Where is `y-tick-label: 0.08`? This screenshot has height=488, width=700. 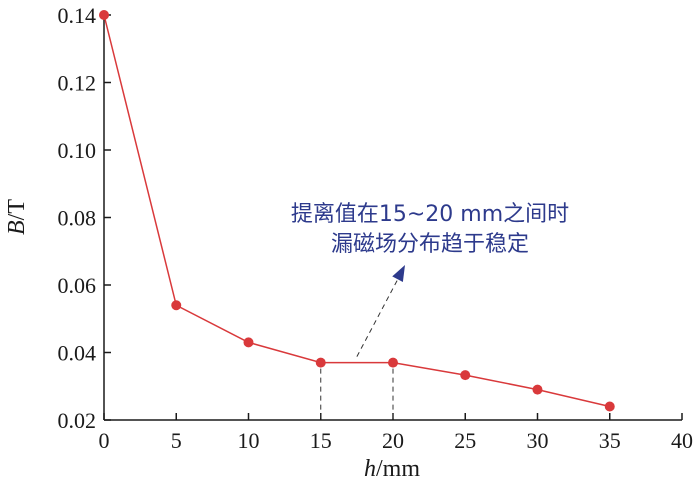 y-tick-label: 0.08 is located at coordinates (77, 218).